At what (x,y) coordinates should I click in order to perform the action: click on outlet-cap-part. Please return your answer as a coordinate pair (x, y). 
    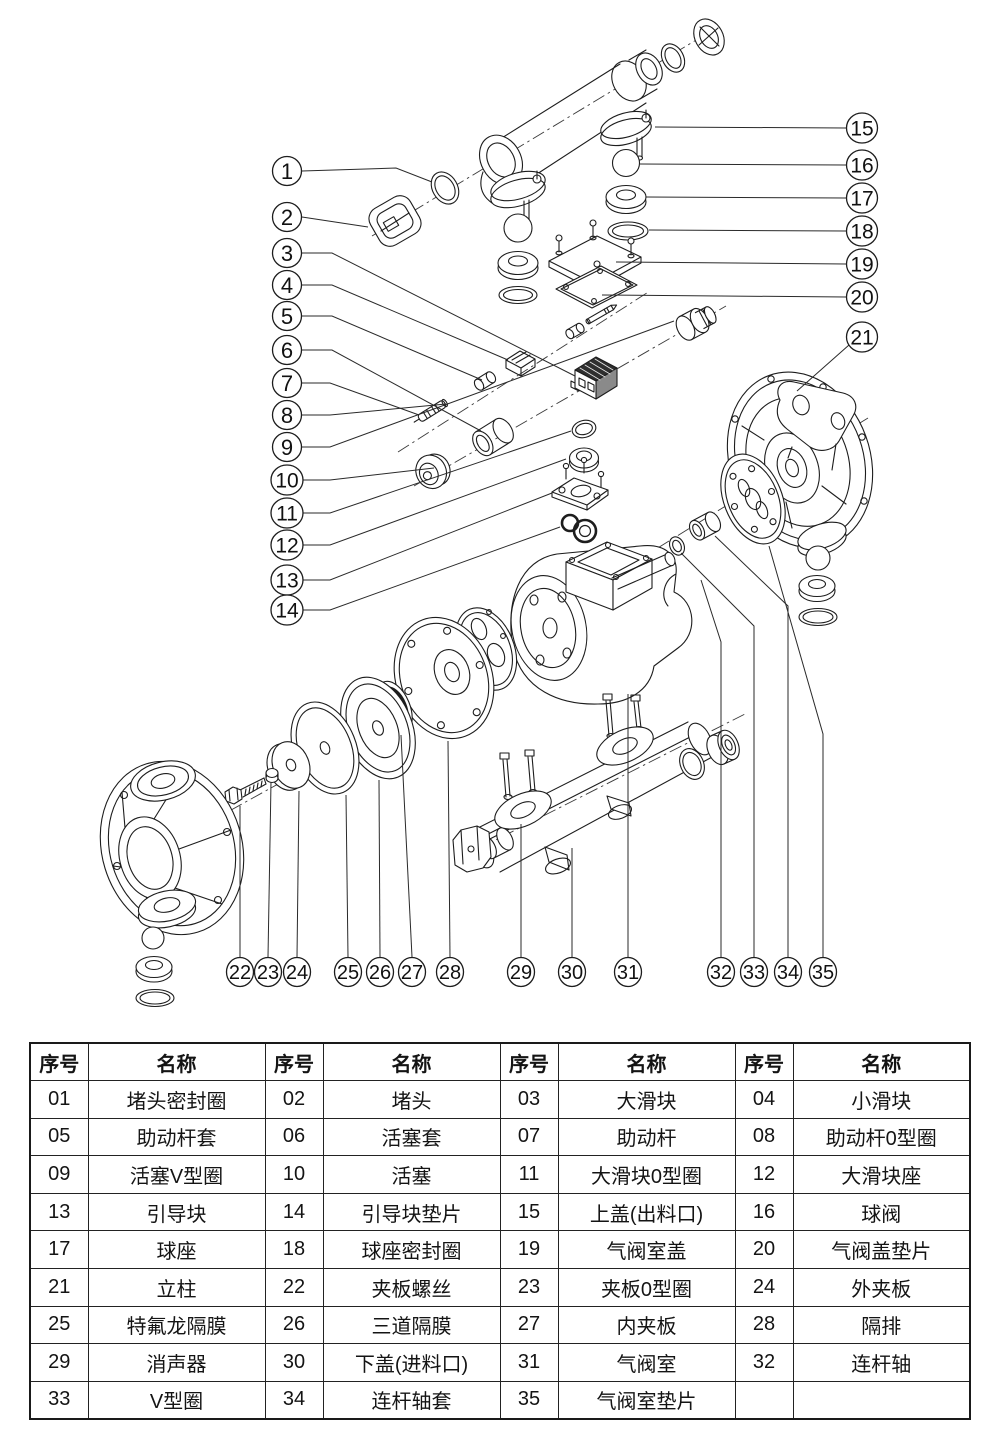
    Looking at the image, I should click on (709, 37).